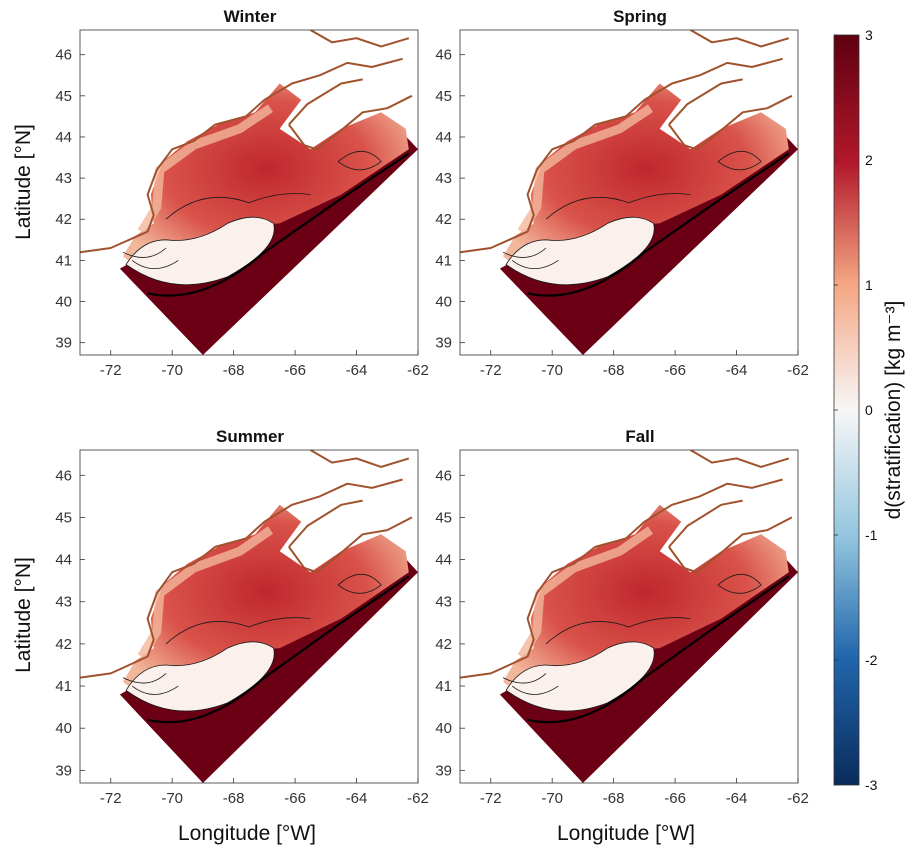 The height and width of the screenshot is (860, 916). Describe the element at coordinates (871, 785) in the screenshot. I see `colorbar-tick-label: -3` at that location.